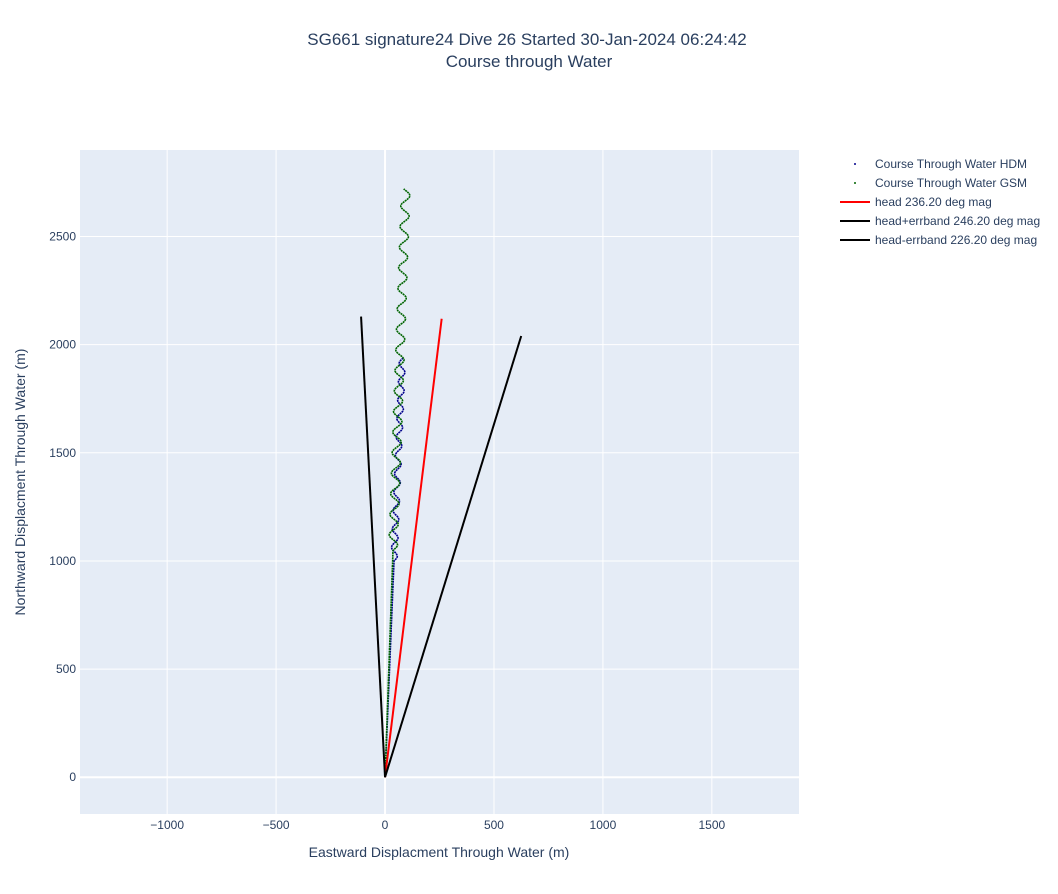 Image resolution: width=1058 pixels, height=894 pixels. I want to click on legend-label: head+errband 246.20 deg mag, so click(957, 221).